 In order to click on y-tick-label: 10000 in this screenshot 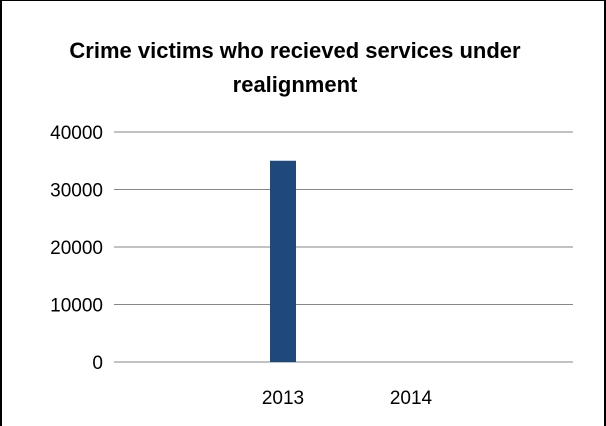, I will do `click(76, 306)`.